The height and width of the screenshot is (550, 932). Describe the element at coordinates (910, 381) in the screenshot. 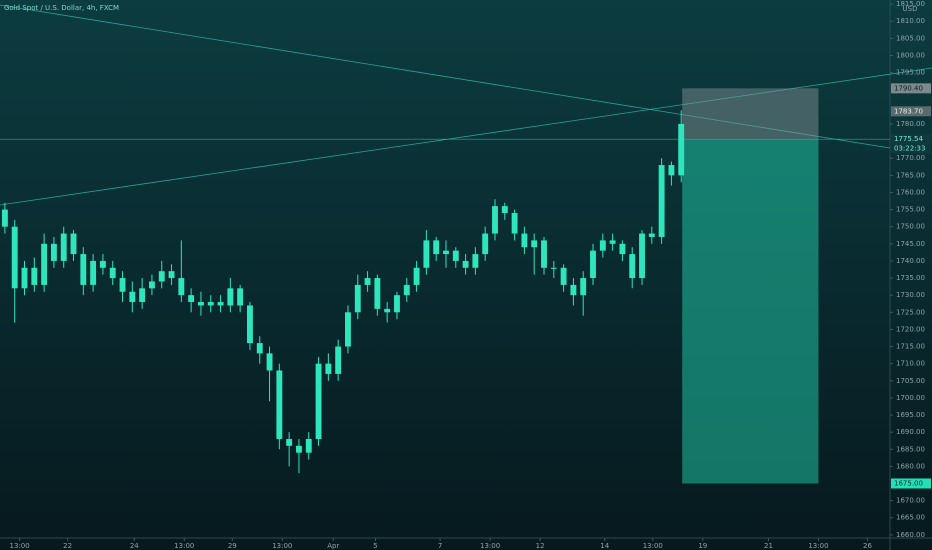

I see `y-tick-label: 1705.00` at that location.